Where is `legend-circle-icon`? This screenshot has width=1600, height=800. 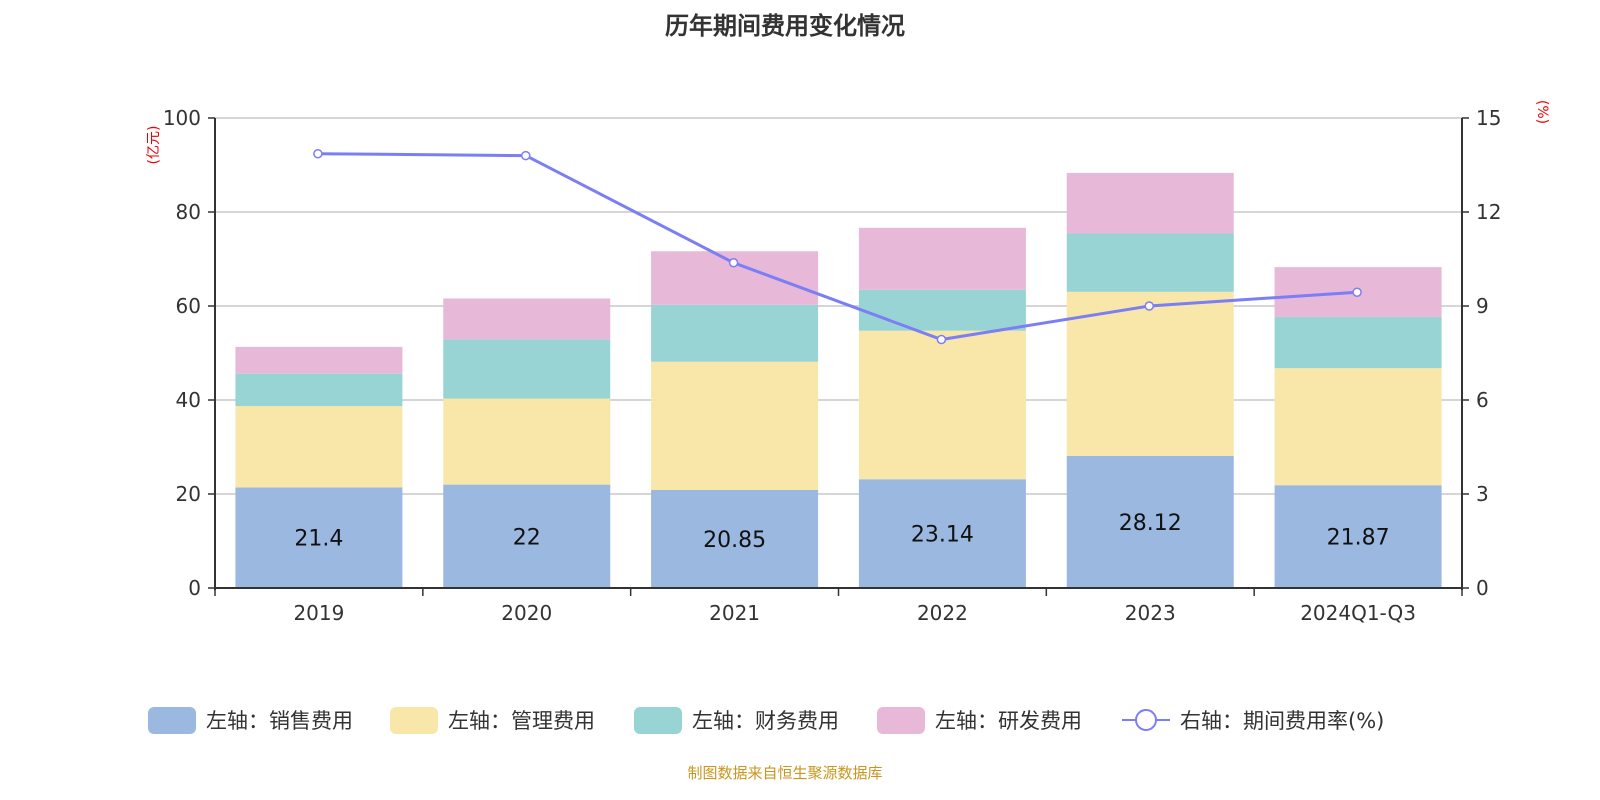
legend-circle-icon is located at coordinates (1146, 720).